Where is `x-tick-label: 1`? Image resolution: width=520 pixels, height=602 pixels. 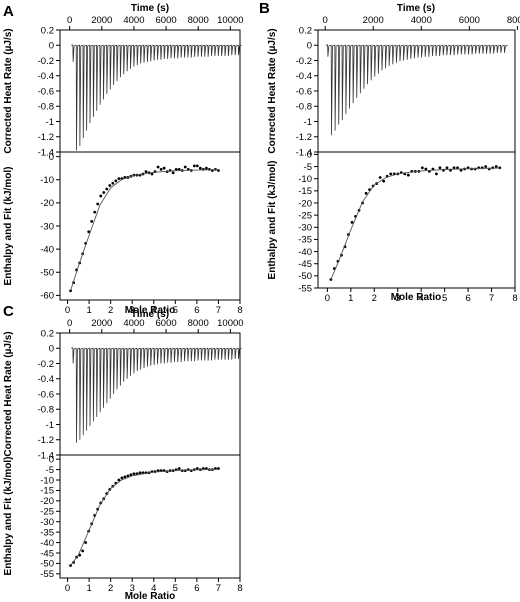 x-tick-label: 1 is located at coordinates (350, 298).